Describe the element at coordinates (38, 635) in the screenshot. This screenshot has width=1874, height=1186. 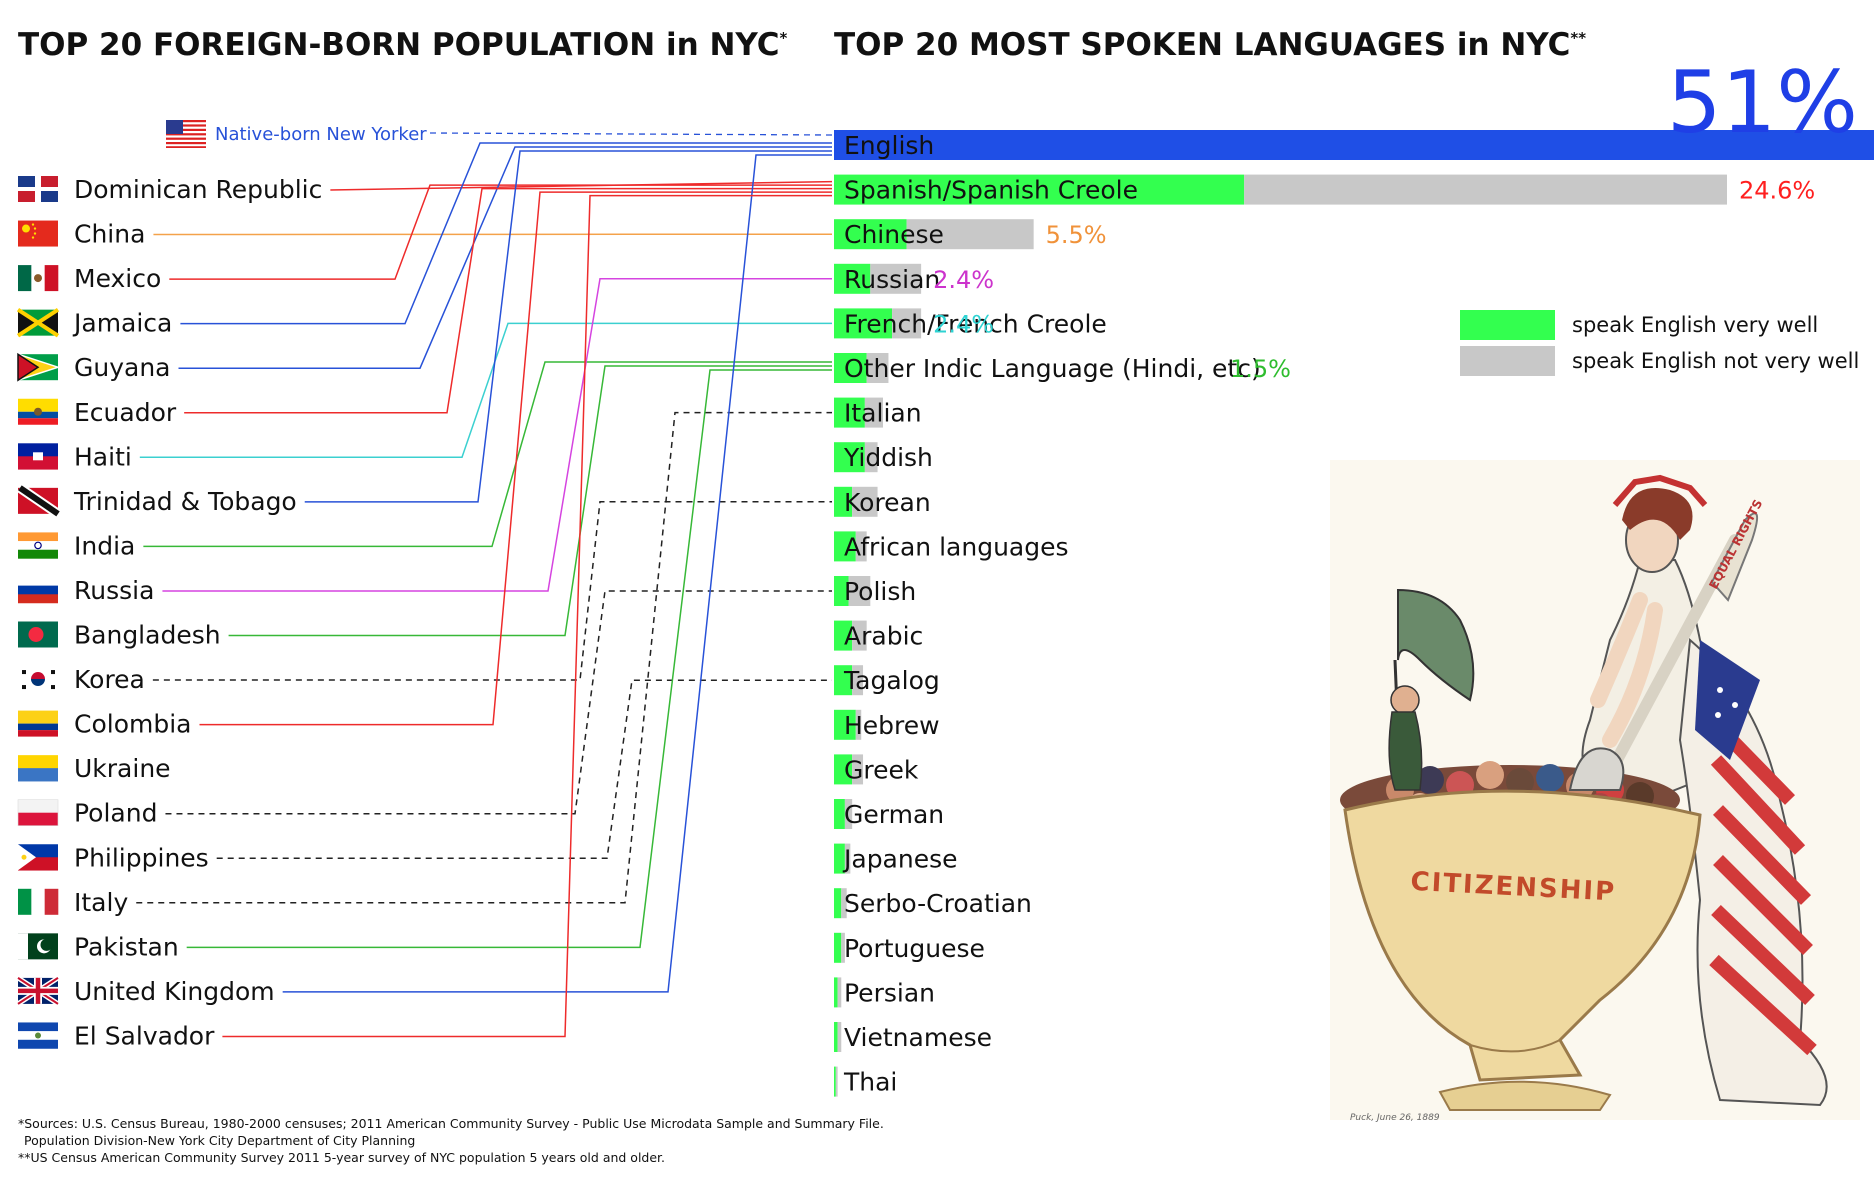
I see `bangladesh-flag-icon` at that location.